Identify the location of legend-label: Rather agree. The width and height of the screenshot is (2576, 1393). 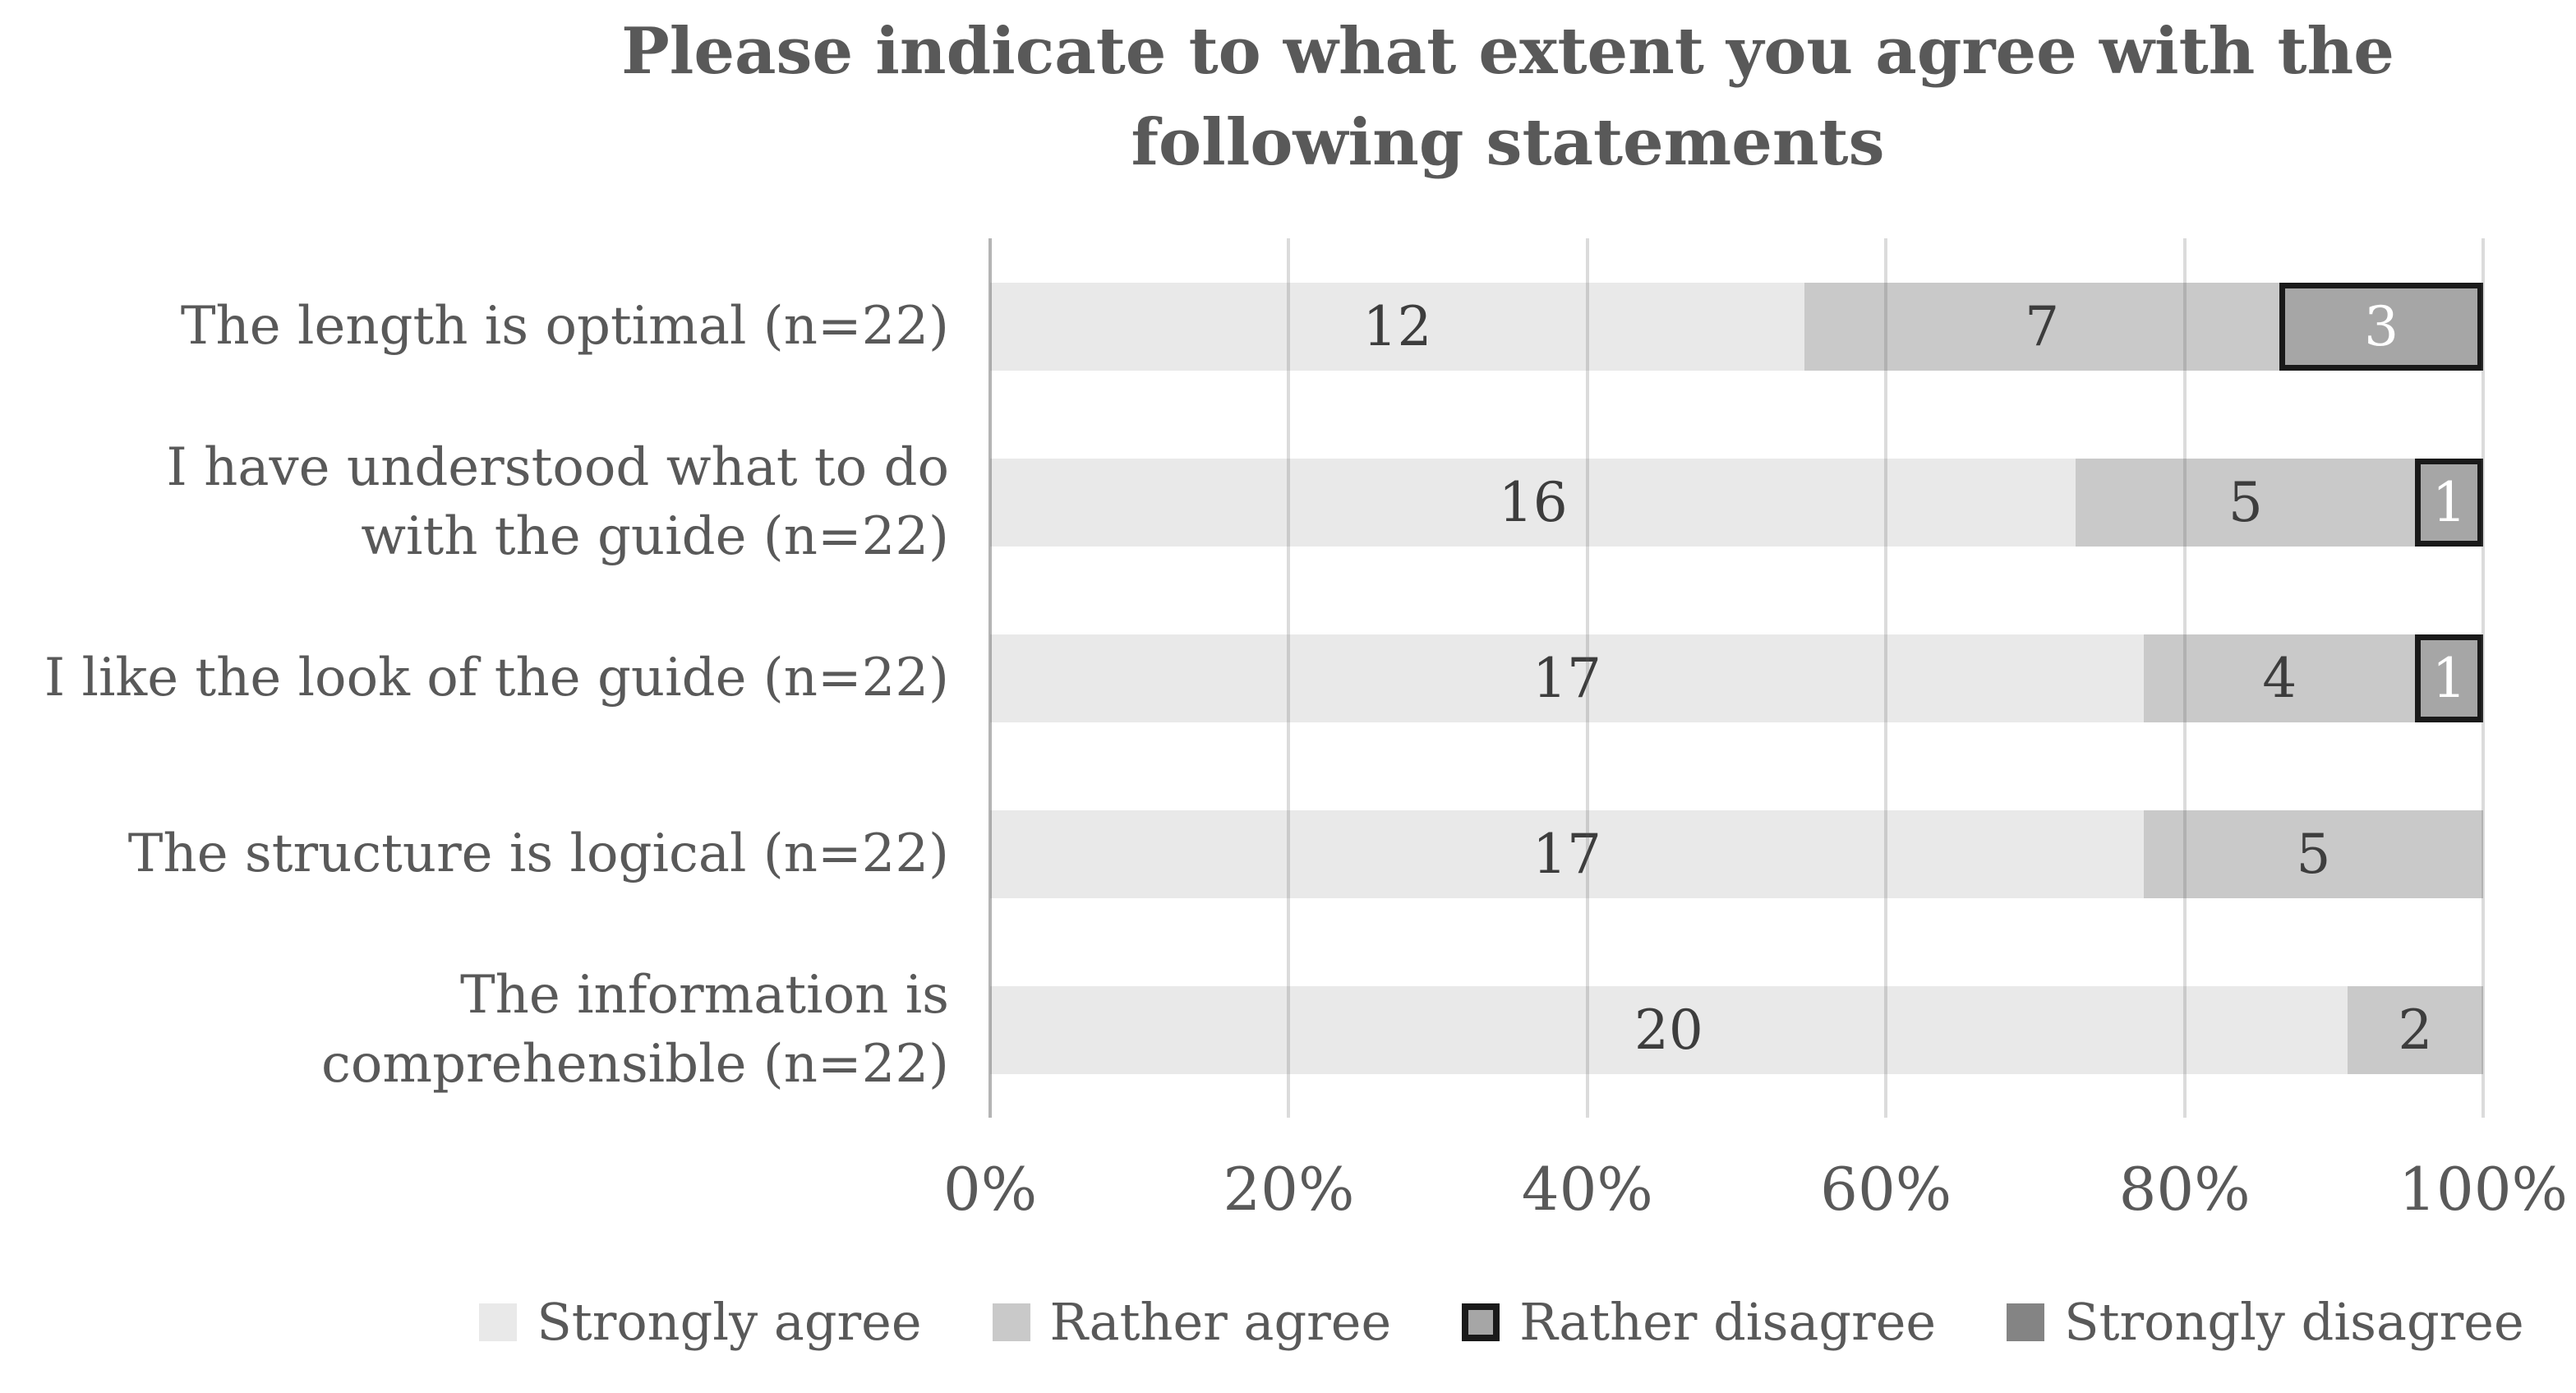
(1220, 1322).